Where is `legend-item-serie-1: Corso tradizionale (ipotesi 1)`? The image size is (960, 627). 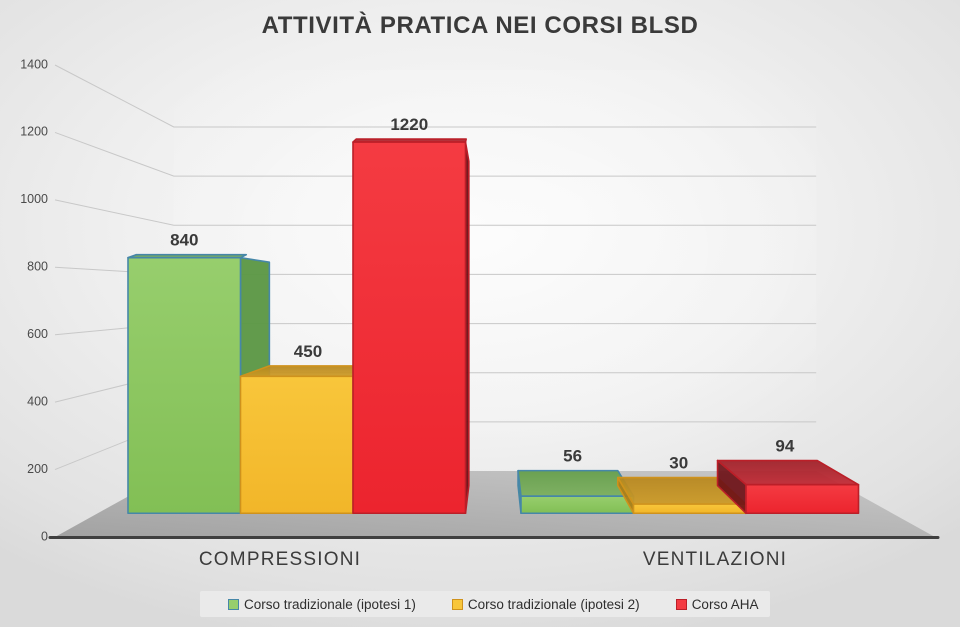 legend-item-serie-1: Corso tradizionale (ipotesi 1) is located at coordinates (322, 604).